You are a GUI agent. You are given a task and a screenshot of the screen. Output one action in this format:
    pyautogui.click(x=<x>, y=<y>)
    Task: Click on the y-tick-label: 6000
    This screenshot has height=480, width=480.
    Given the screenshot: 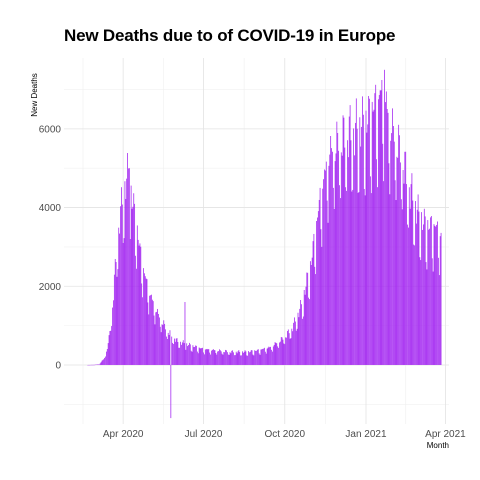 What is the action you would take?
    pyautogui.click(x=50, y=129)
    